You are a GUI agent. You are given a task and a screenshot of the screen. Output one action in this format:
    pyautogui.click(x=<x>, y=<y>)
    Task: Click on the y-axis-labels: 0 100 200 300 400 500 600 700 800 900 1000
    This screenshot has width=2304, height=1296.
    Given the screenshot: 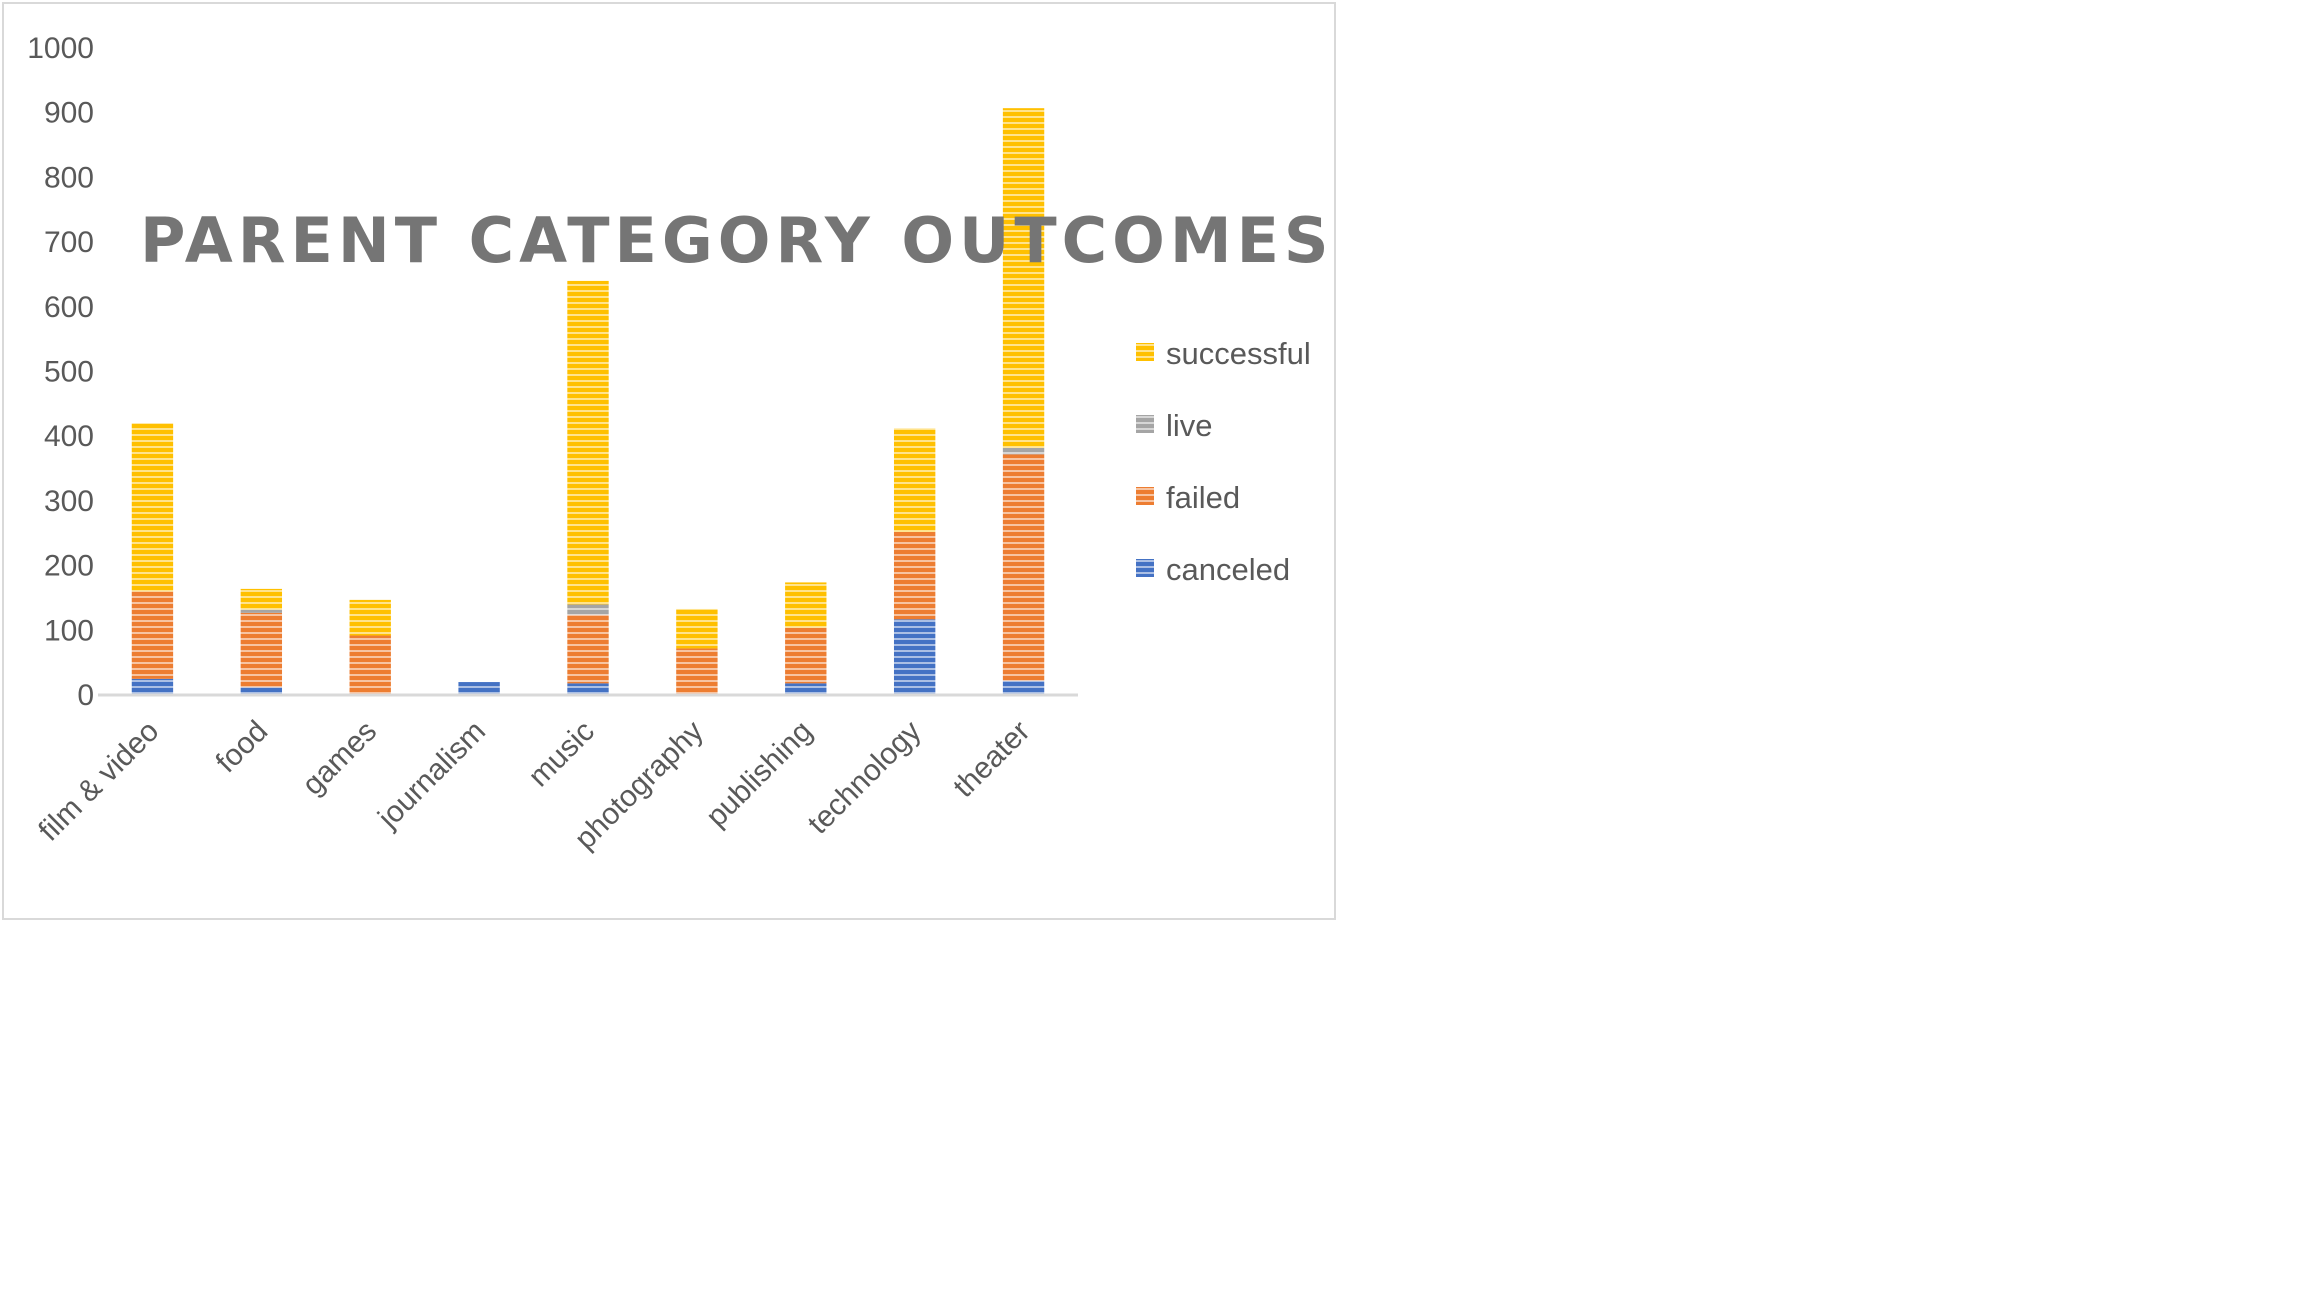 What is the action you would take?
    pyautogui.click(x=60, y=372)
    